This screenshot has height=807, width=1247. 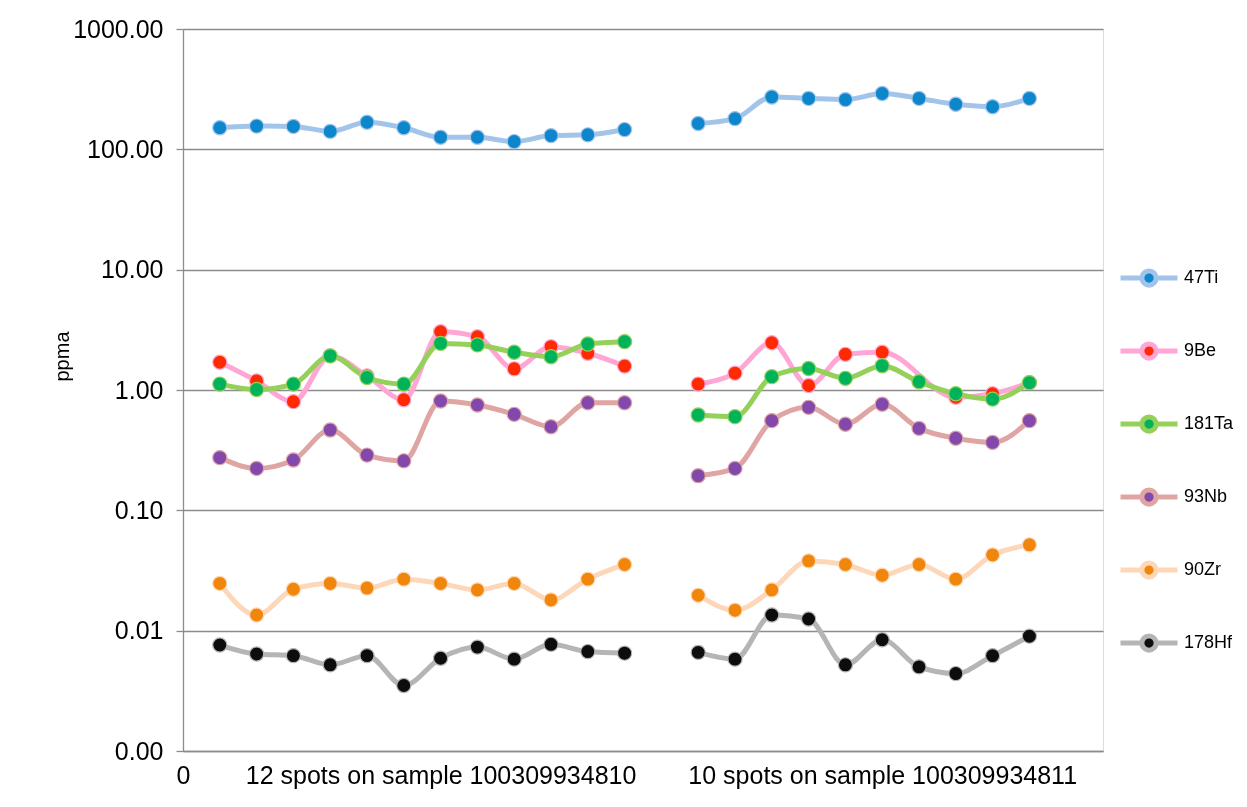 I want to click on y-tick-label: 10.00, so click(x=132, y=269).